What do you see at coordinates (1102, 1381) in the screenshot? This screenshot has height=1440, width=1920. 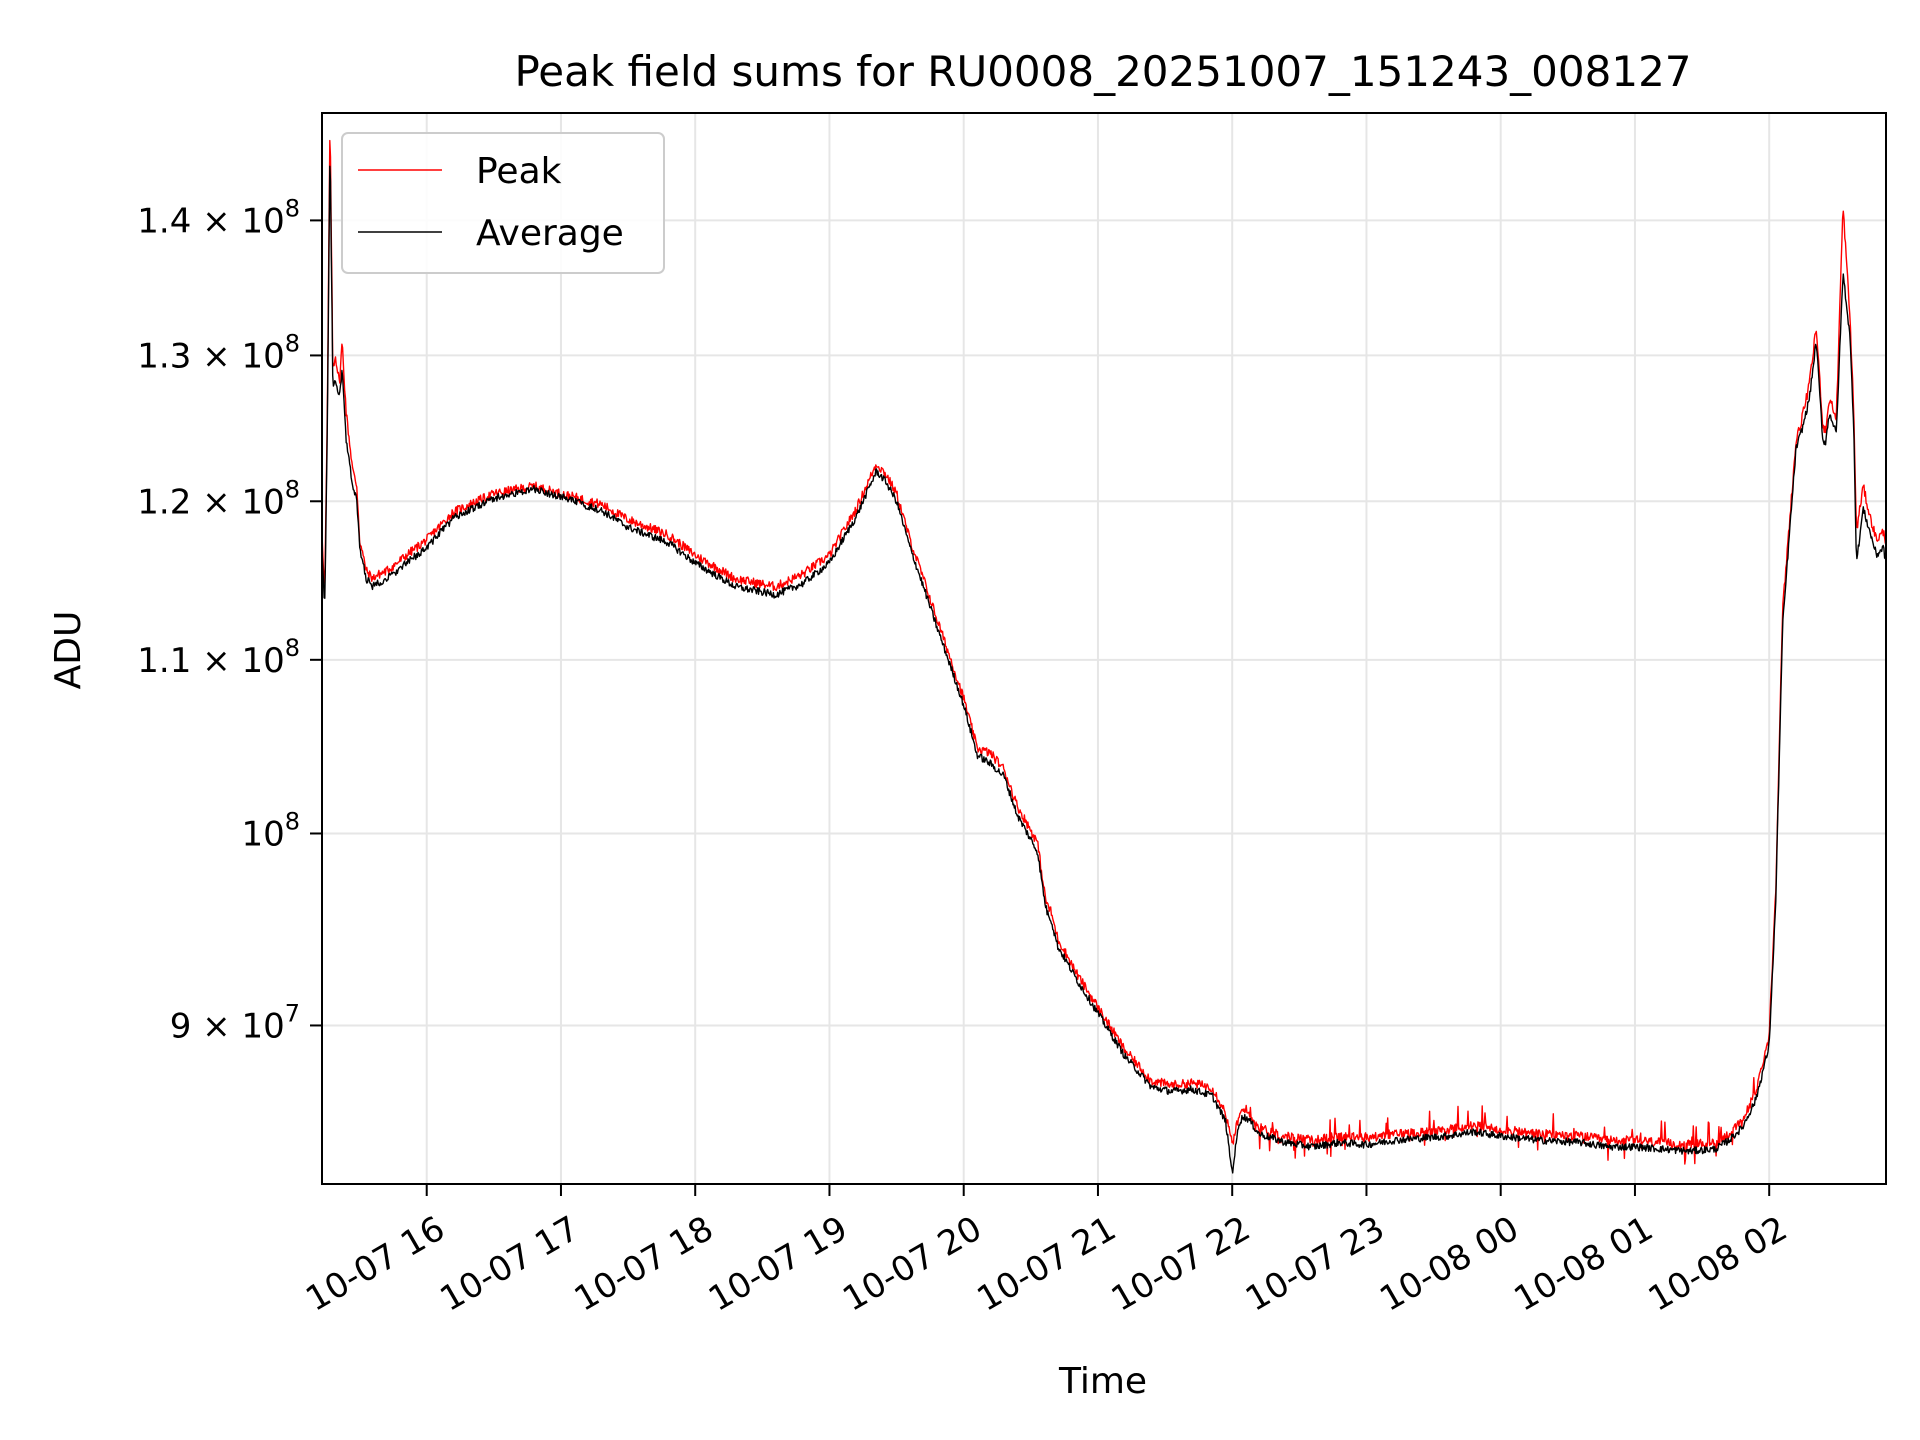 I see `x-axis-label: Time` at bounding box center [1102, 1381].